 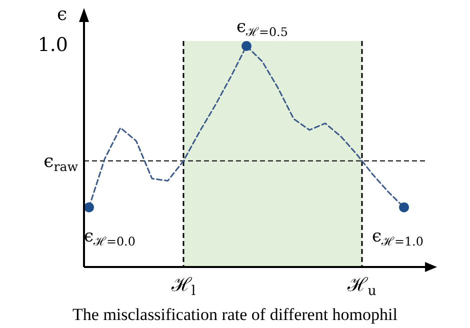 I want to click on y-axis-title: ϵ, so click(x=62, y=14).